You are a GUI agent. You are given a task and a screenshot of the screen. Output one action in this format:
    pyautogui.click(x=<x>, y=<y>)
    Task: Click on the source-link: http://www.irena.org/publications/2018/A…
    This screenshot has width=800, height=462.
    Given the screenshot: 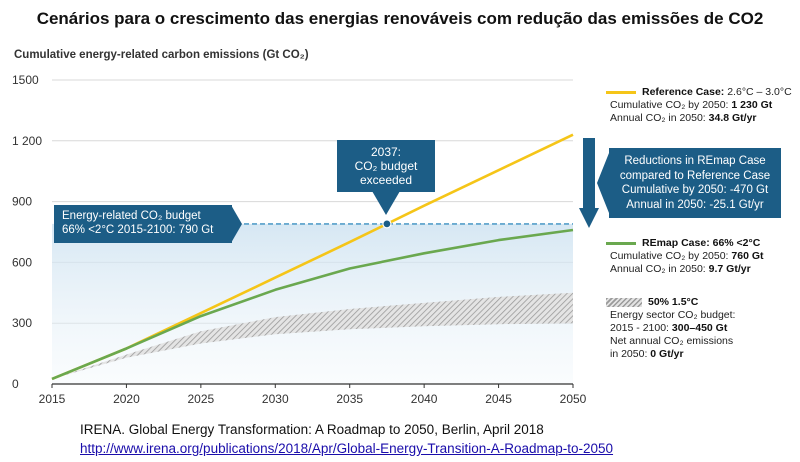 What is the action you would take?
    pyautogui.click(x=347, y=448)
    